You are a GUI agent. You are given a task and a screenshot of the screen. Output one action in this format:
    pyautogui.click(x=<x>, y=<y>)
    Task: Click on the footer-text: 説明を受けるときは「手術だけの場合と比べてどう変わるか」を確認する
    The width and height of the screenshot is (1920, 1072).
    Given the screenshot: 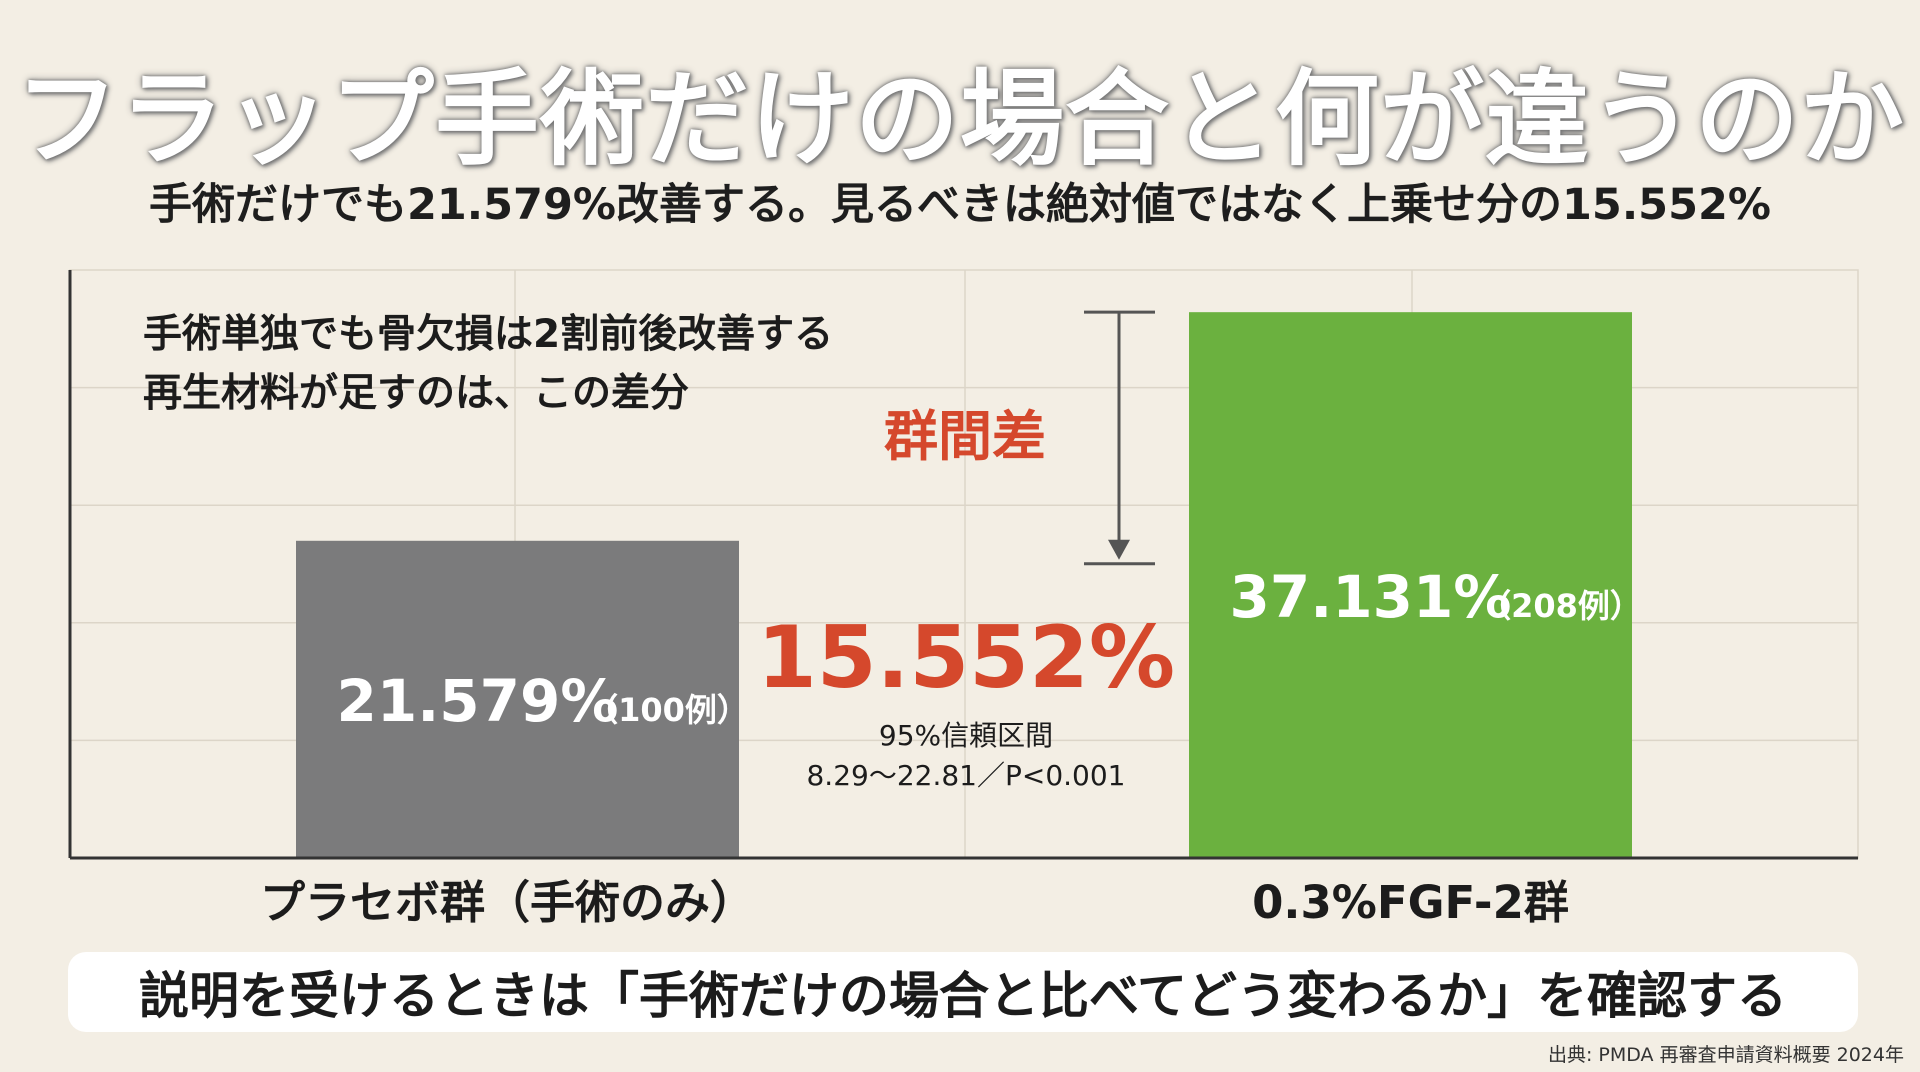 What is the action you would take?
    pyautogui.click(x=963, y=996)
    